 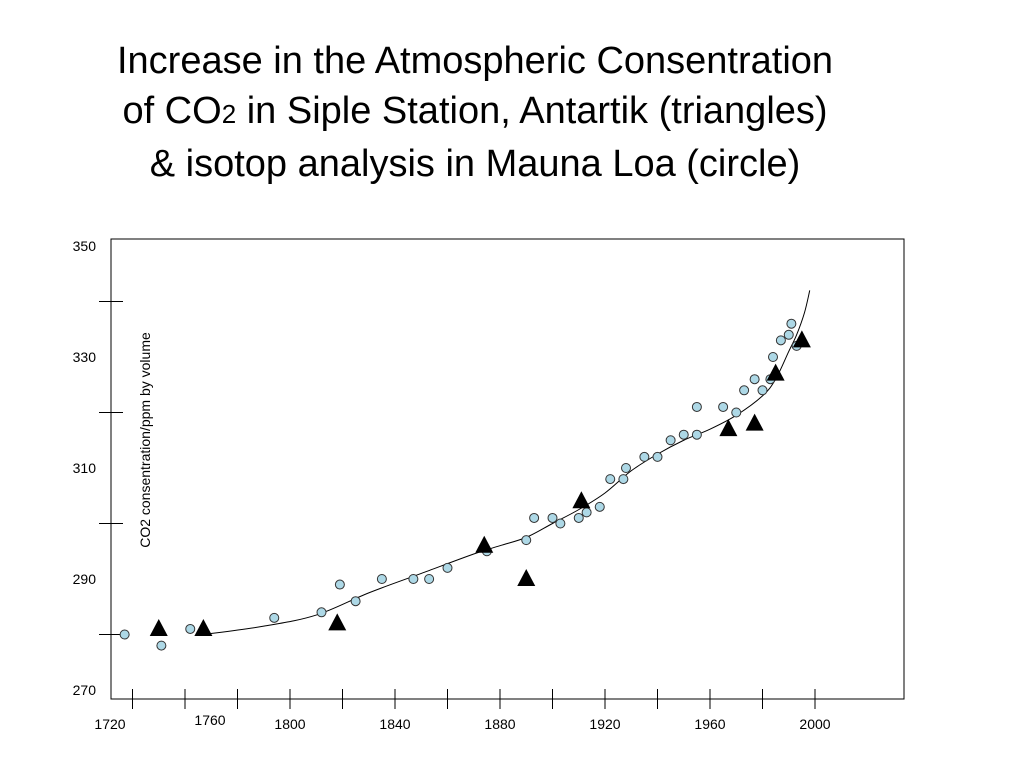 I want to click on title-line-3: & isotop analysis in Mauna Loa (circle), so click(x=475, y=164).